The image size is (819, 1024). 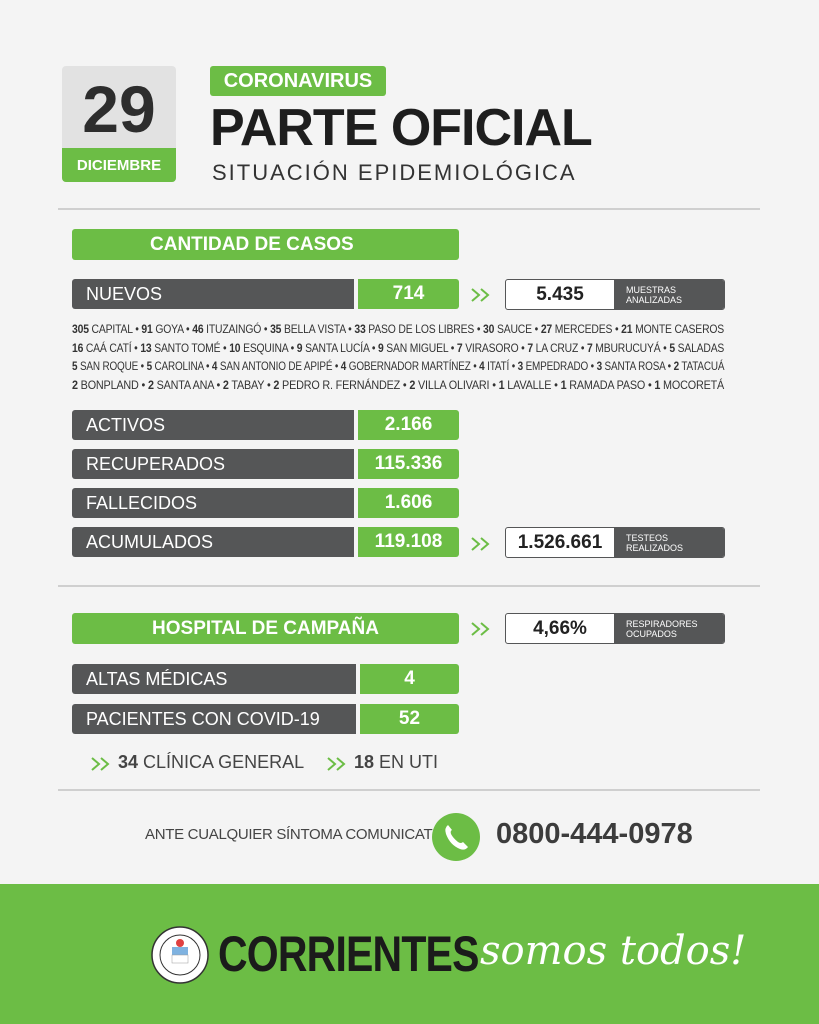 What do you see at coordinates (498, 366) in the screenshot?
I see `name: ITATÍ` at bounding box center [498, 366].